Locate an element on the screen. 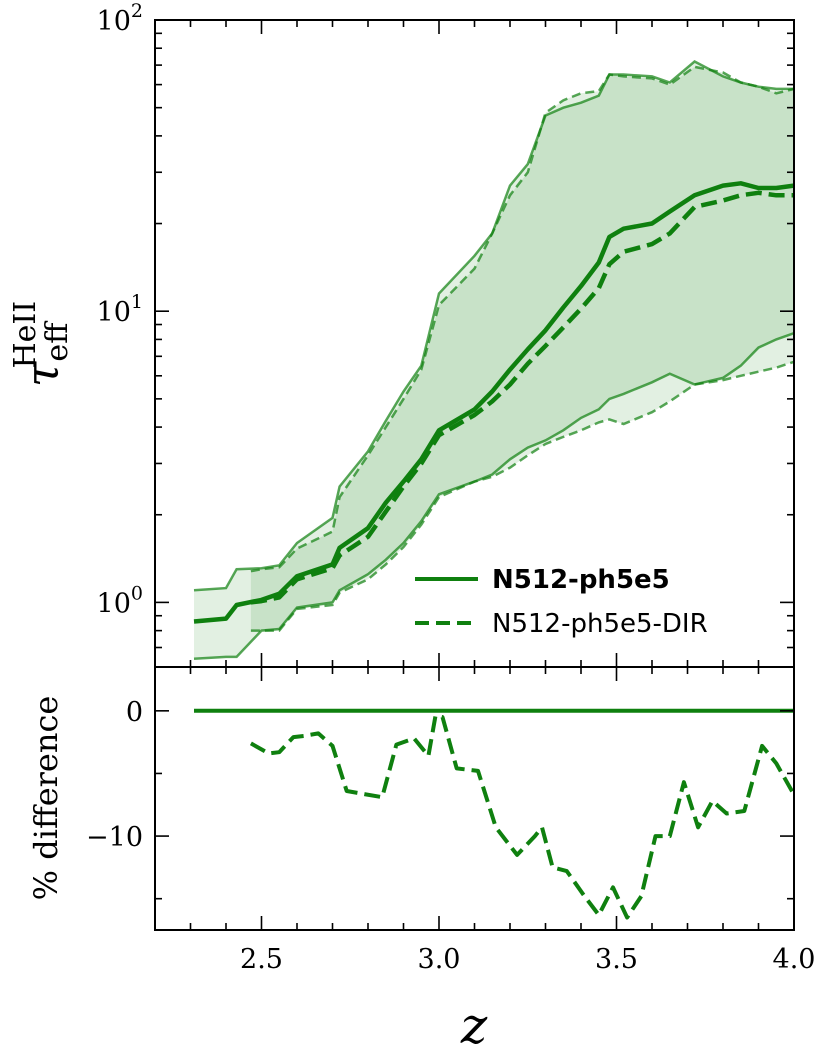  top-y-tick-label-exponent: 2 is located at coordinates (137, 11).